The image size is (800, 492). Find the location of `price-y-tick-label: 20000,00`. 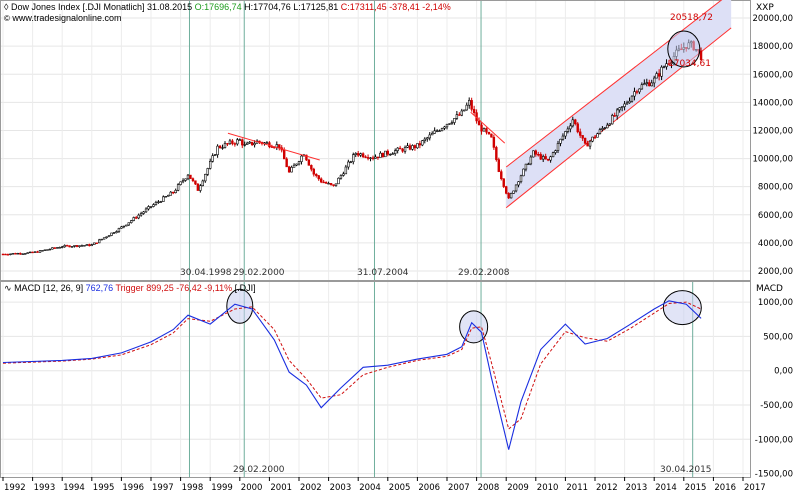

price-y-tick-label: 20000,00 is located at coordinates (772, 19).